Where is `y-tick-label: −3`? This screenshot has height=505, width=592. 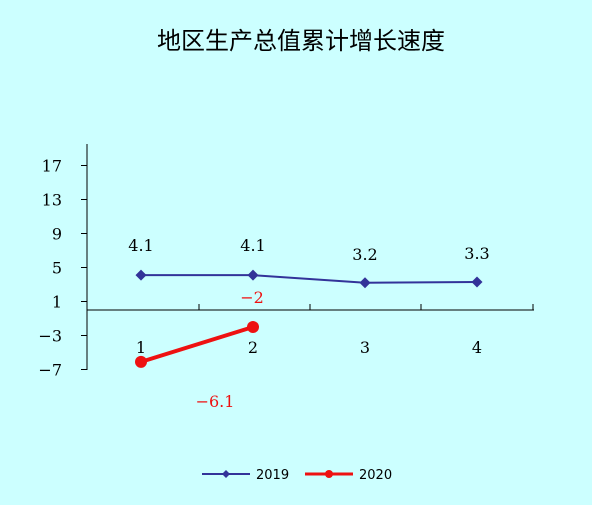 y-tick-label: −3 is located at coordinates (50, 336).